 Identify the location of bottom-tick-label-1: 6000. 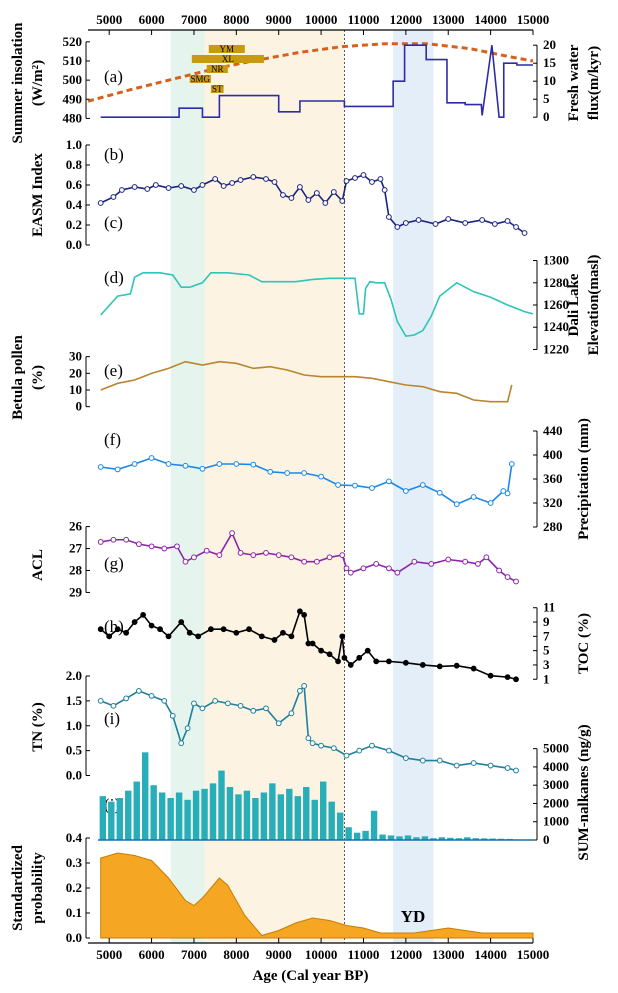
(152, 954).